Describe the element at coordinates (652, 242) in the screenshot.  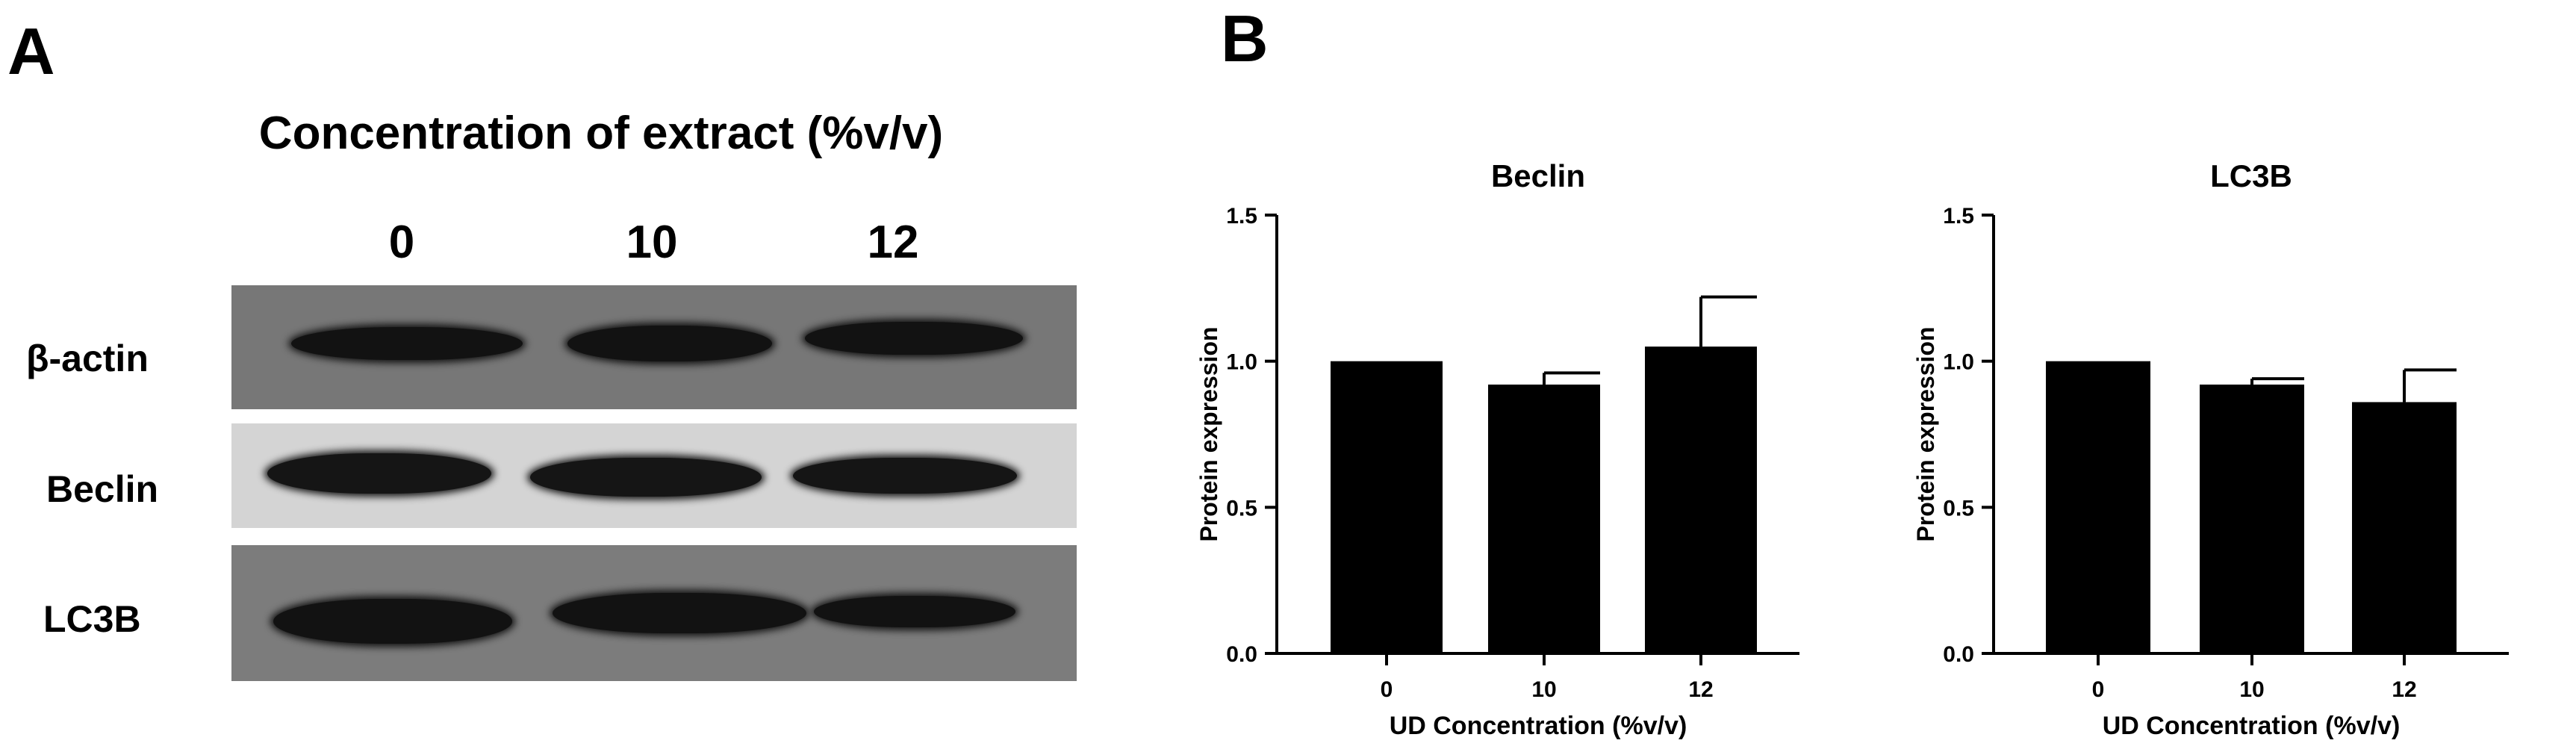
I see `lane-label-10: 10` at that location.